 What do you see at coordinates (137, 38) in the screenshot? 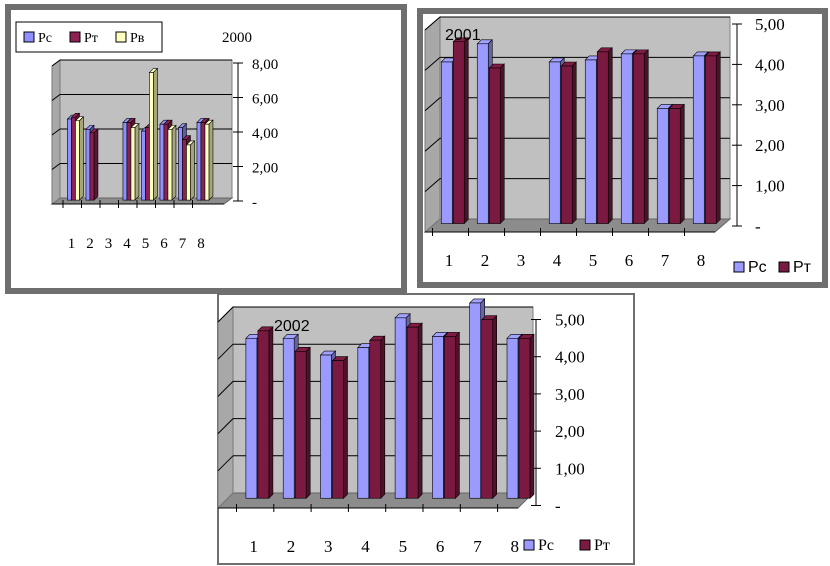
I see `legend-label-pв: Pв` at bounding box center [137, 38].